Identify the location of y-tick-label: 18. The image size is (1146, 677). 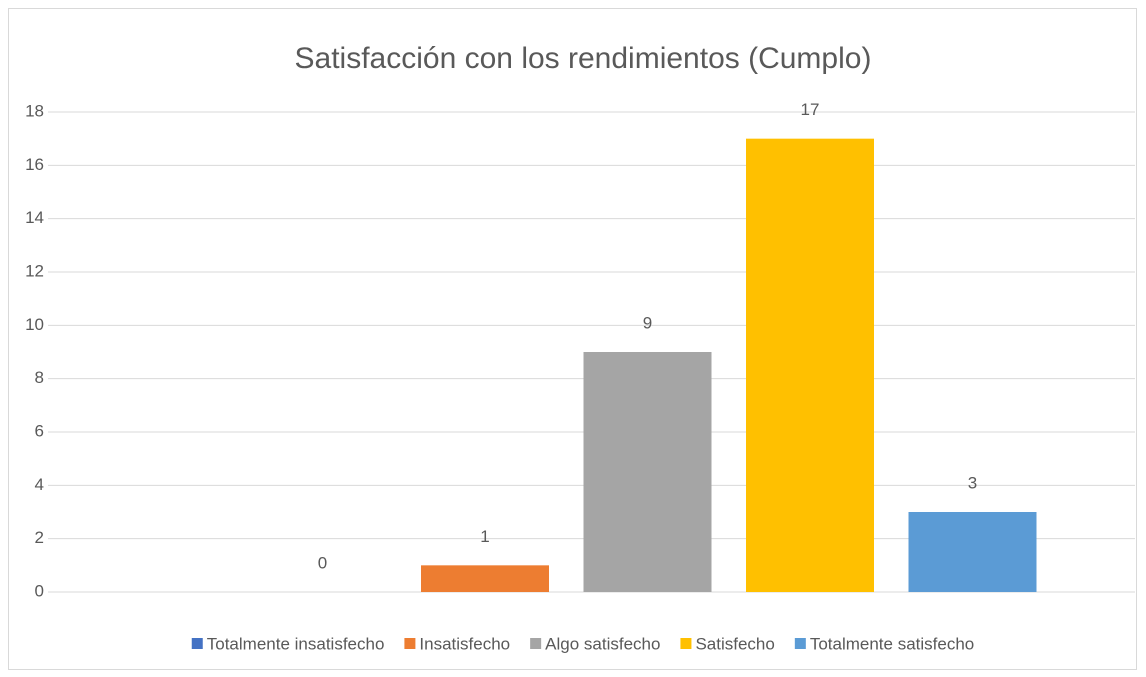
(34, 110).